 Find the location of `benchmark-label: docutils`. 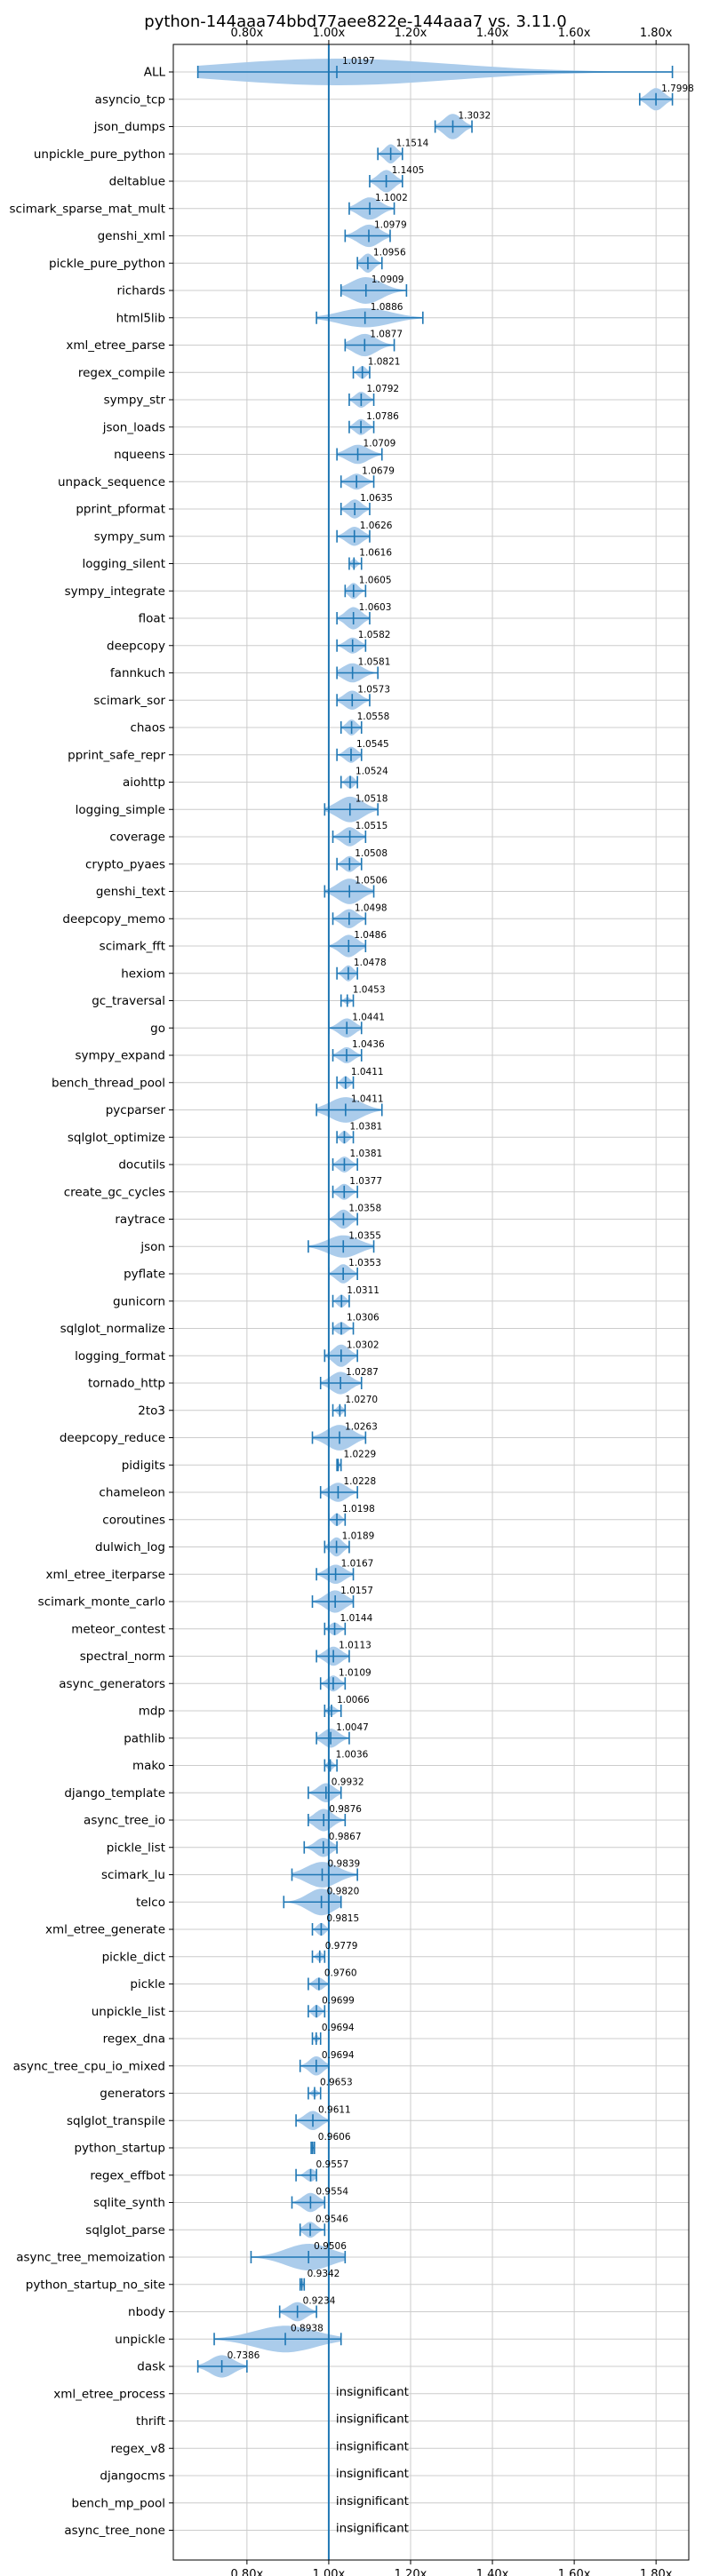

benchmark-label: docutils is located at coordinates (141, 1165).